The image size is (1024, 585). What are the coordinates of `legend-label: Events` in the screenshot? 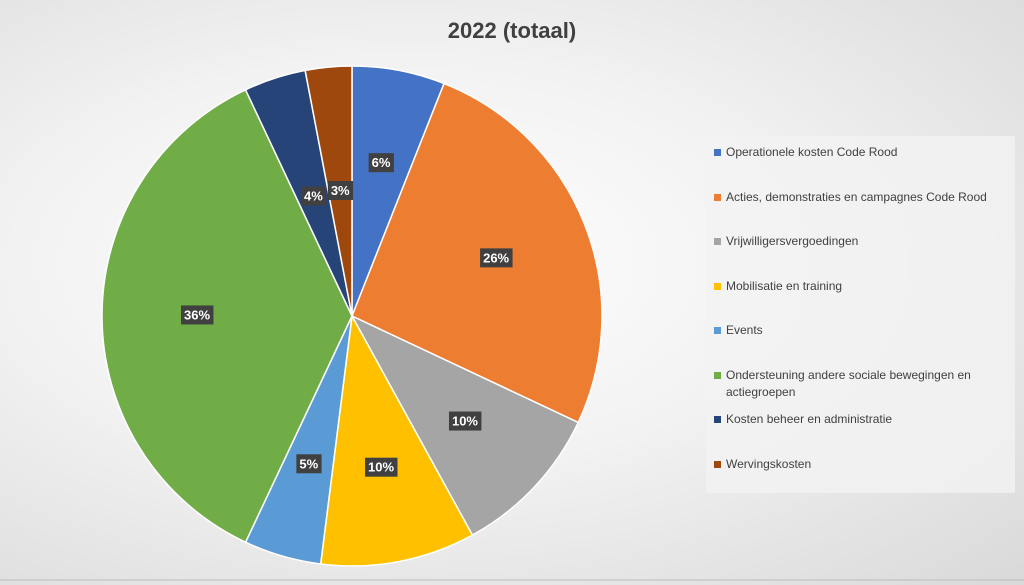 It's located at (744, 330).